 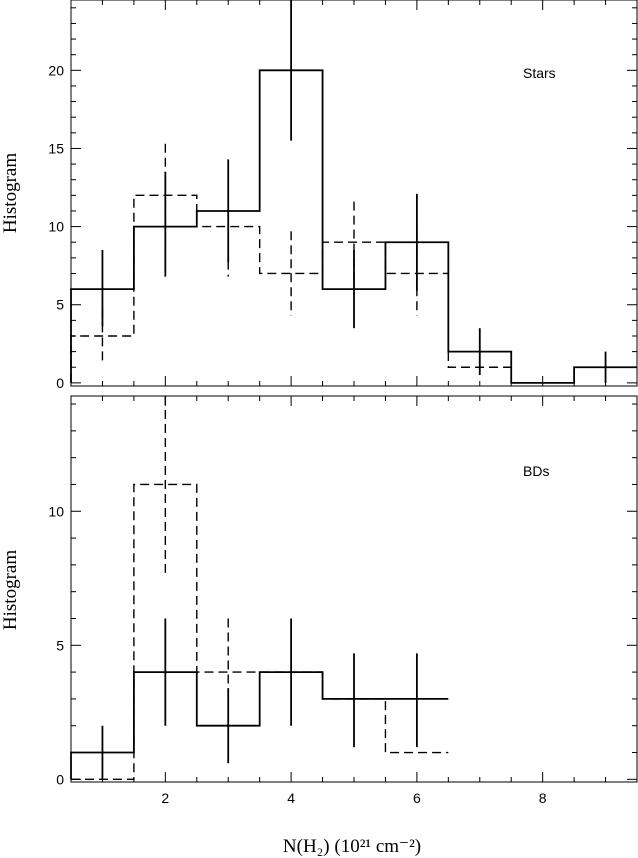 What do you see at coordinates (165, 798) in the screenshot?
I see `x-tick-label: 2` at bounding box center [165, 798].